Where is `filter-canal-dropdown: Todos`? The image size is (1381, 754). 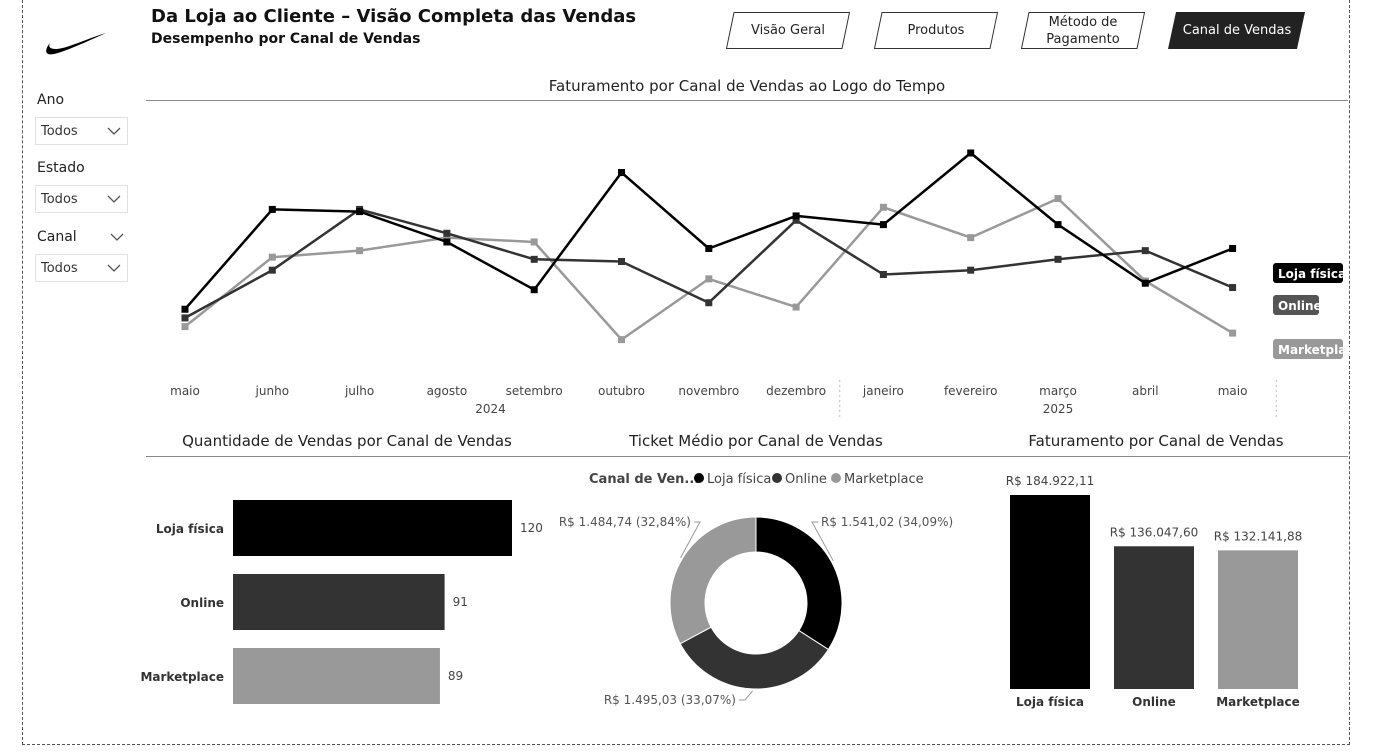
filter-canal-dropdown: Todos is located at coordinates (81, 268).